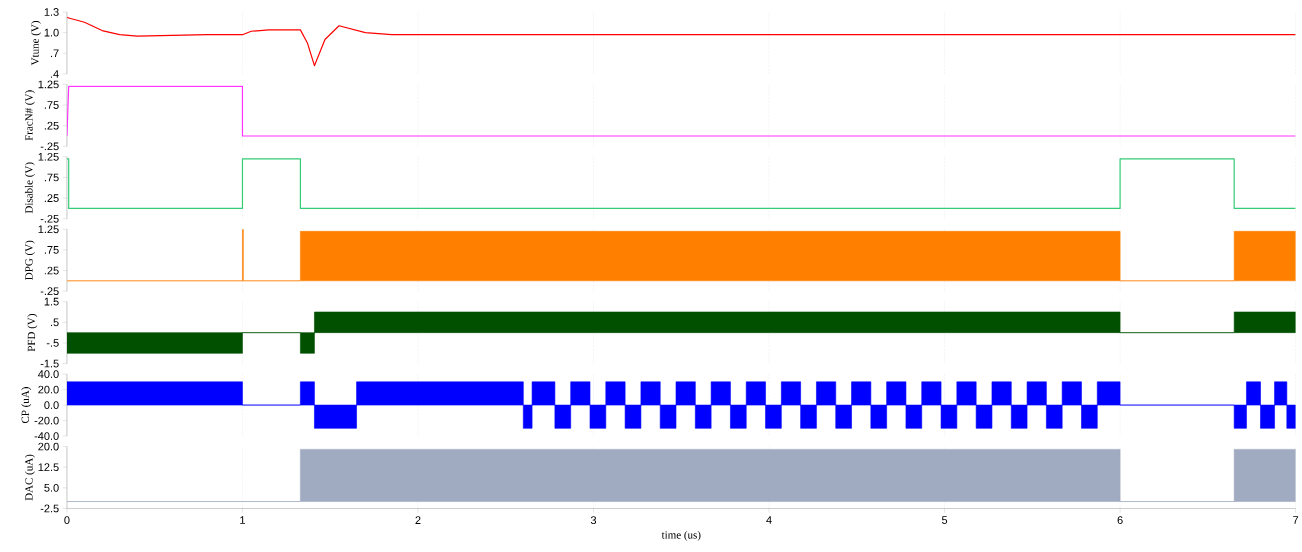 This screenshot has height=552, width=1302. What do you see at coordinates (51, 32) in the screenshot?
I see `y-tick-label: 1.0` at bounding box center [51, 32].